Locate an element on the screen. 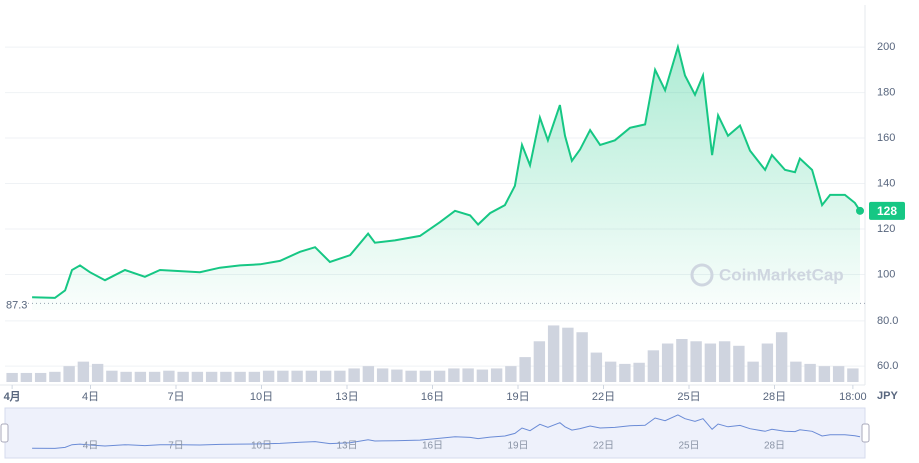 Image resolution: width=919 pixels, height=463 pixels. navigator-tick-label: 10日 is located at coordinates (261, 446).